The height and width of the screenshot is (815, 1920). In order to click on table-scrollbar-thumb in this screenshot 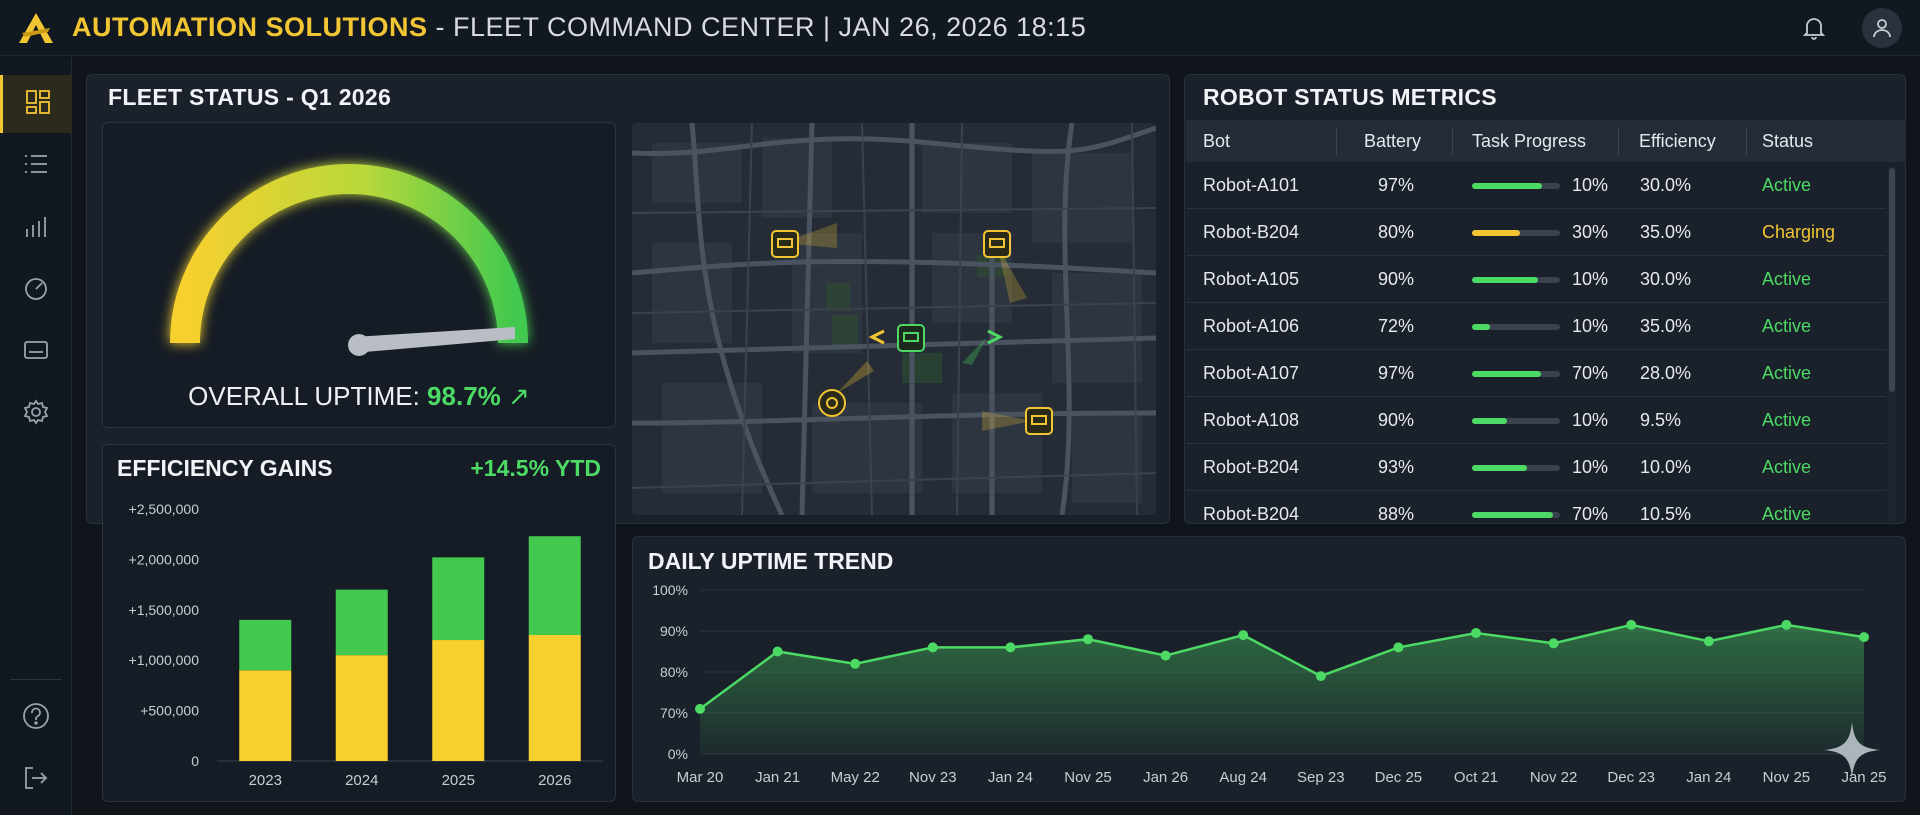, I will do `click(1892, 280)`.